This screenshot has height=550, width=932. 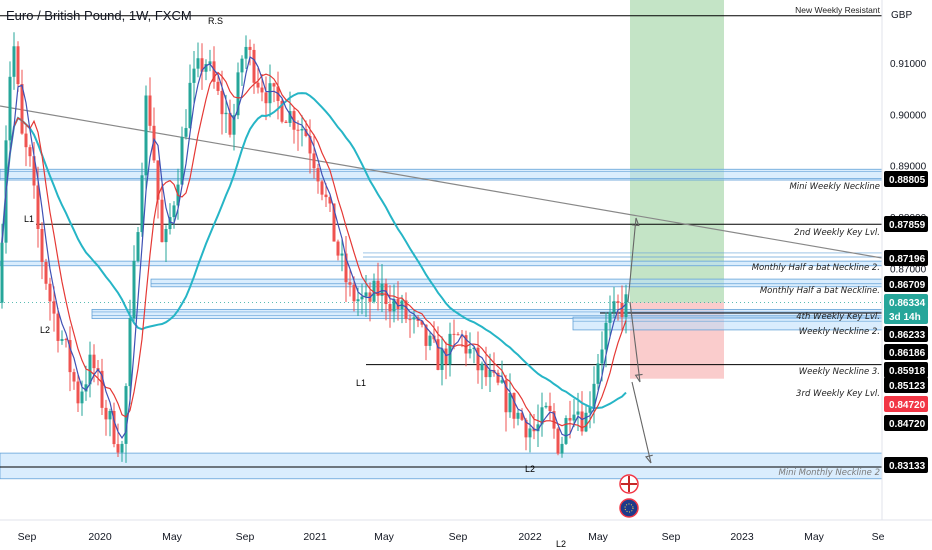 What do you see at coordinates (878, 537) in the screenshot?
I see `time-axis-label: Se` at bounding box center [878, 537].